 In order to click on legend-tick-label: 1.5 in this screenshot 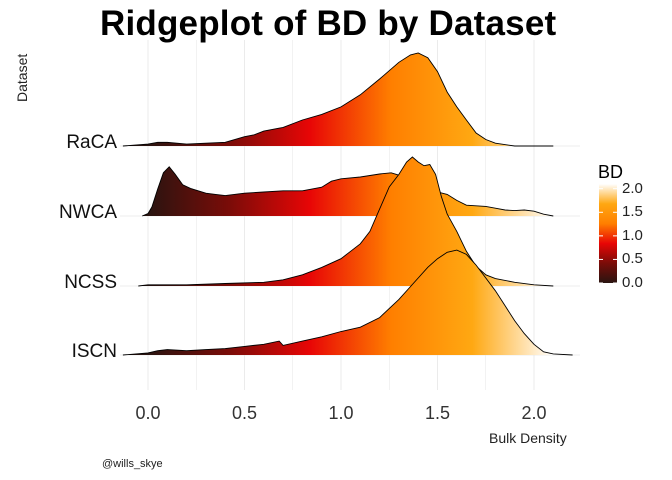, I will do `click(632, 212)`.